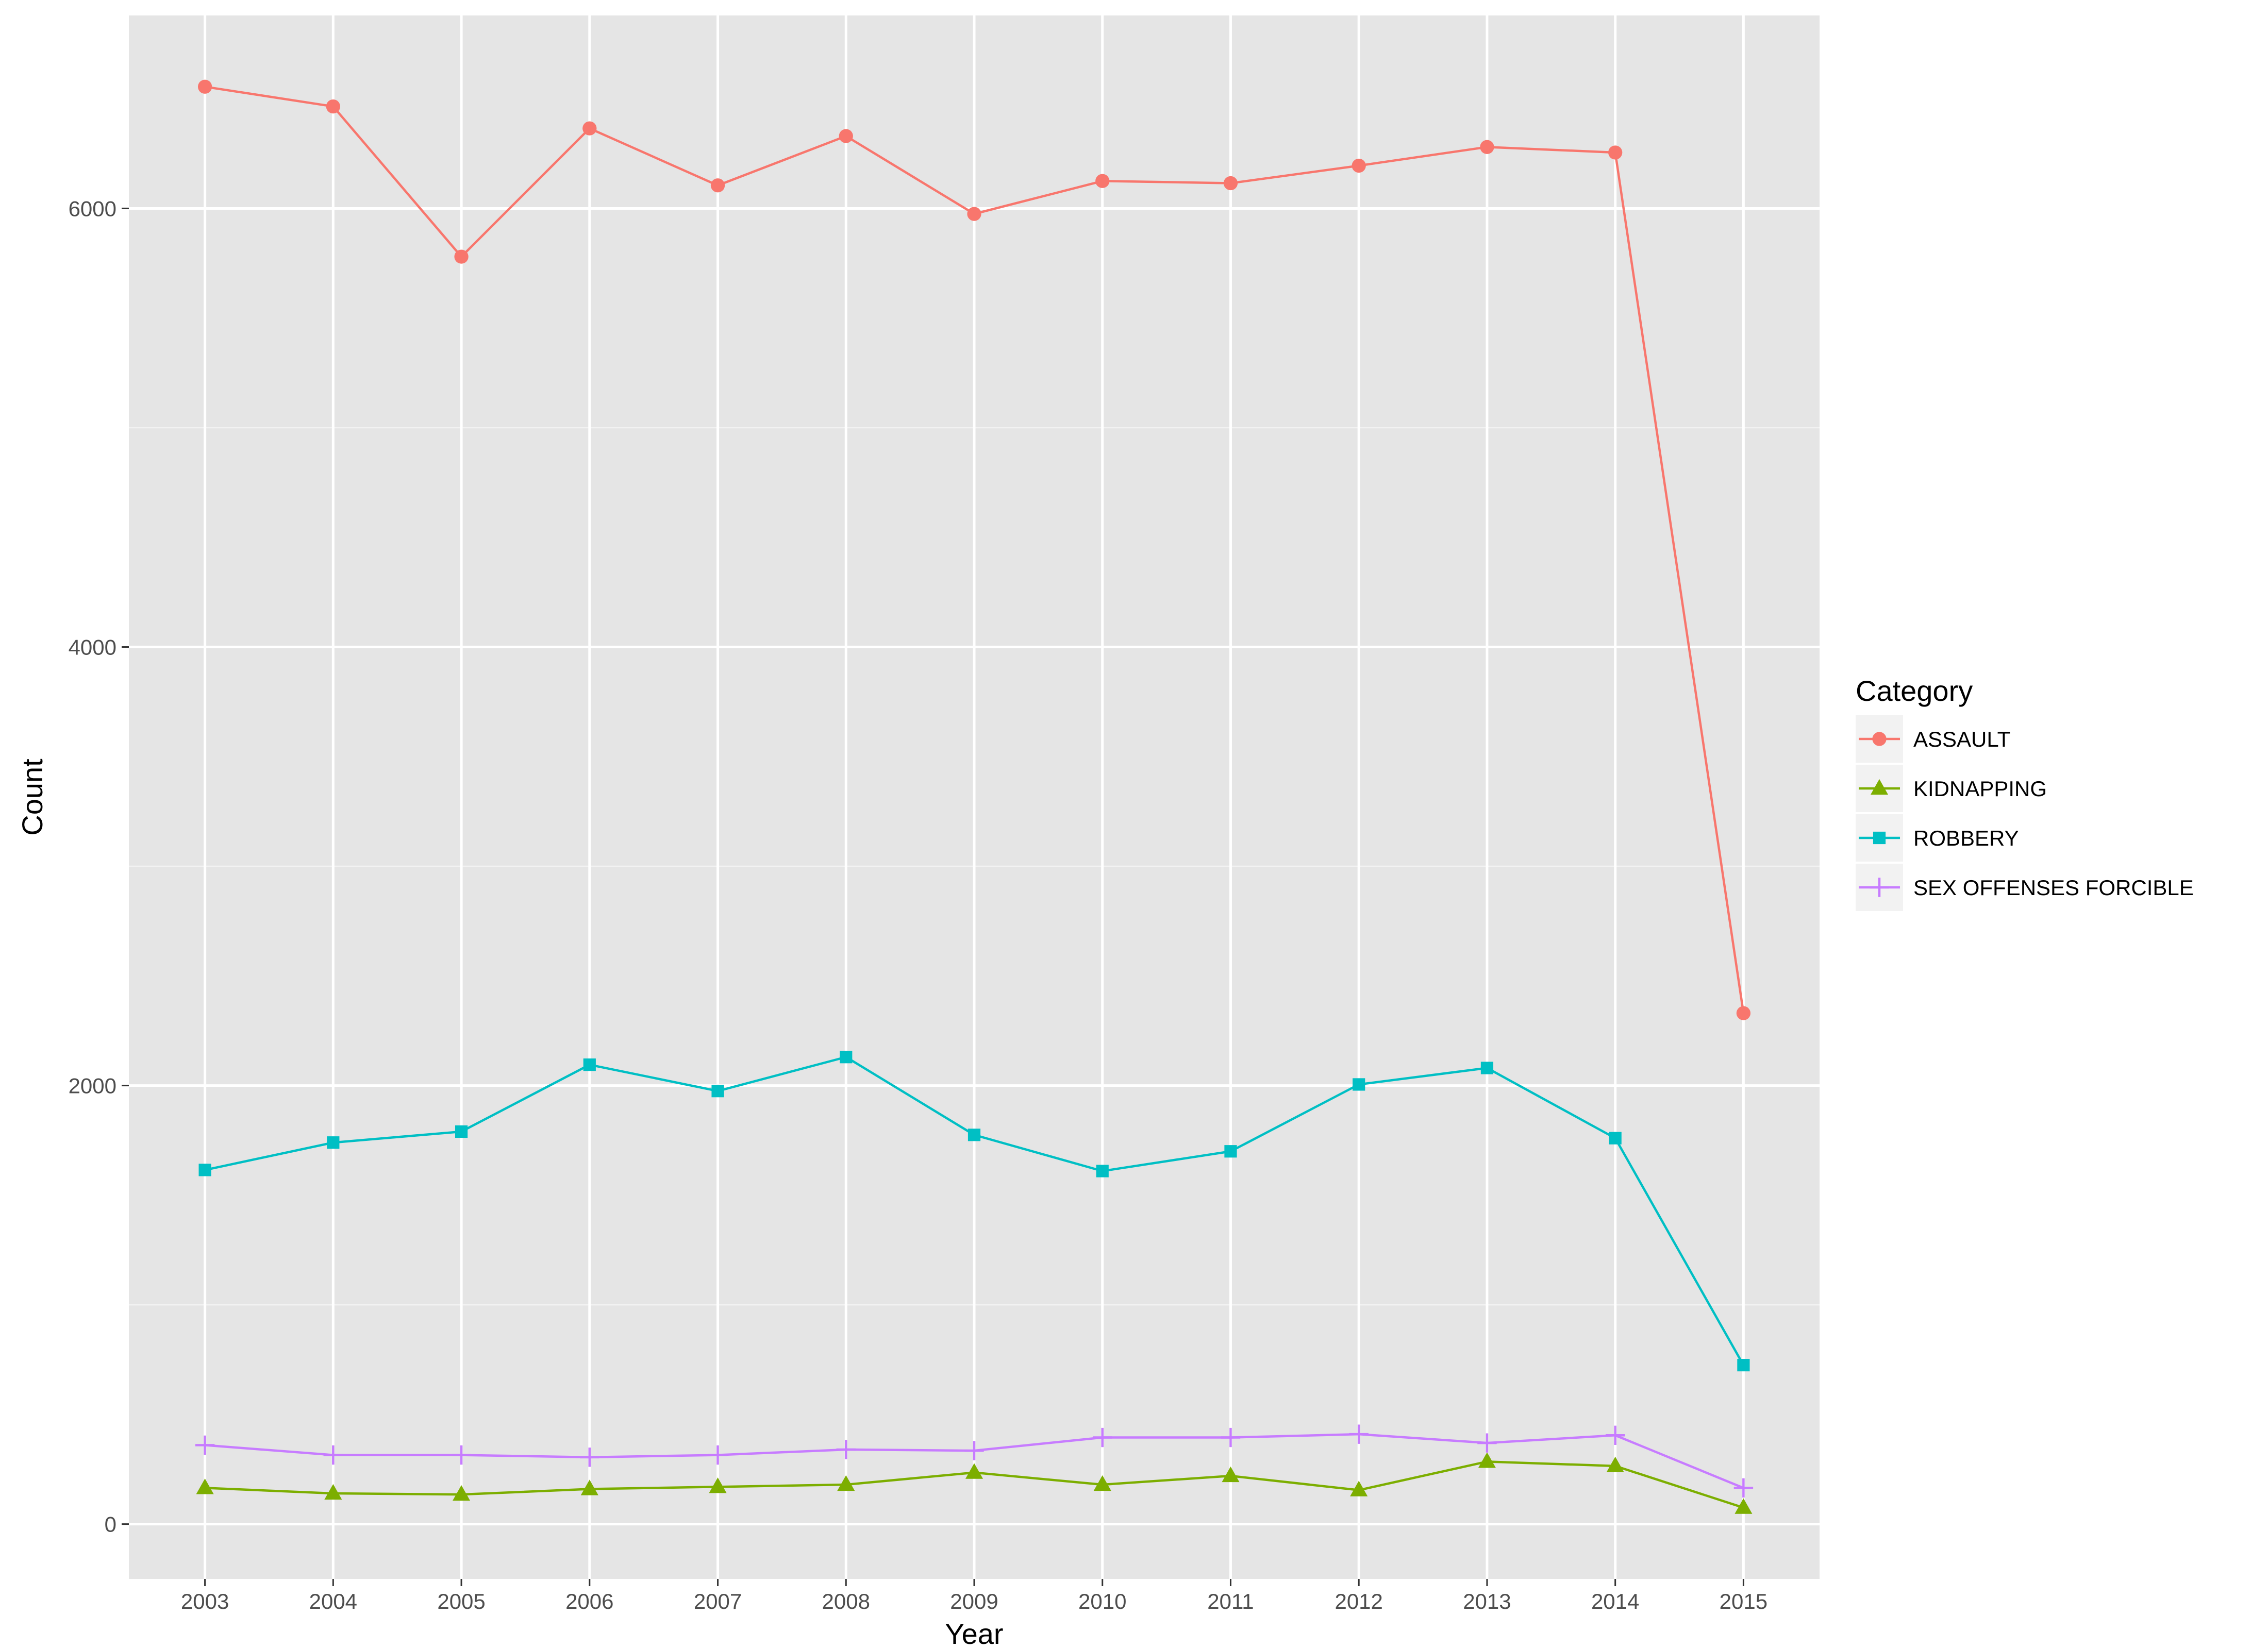 The height and width of the screenshot is (1649, 2268). What do you see at coordinates (1359, 1601) in the screenshot?
I see `x-tick-label: 2012` at bounding box center [1359, 1601].